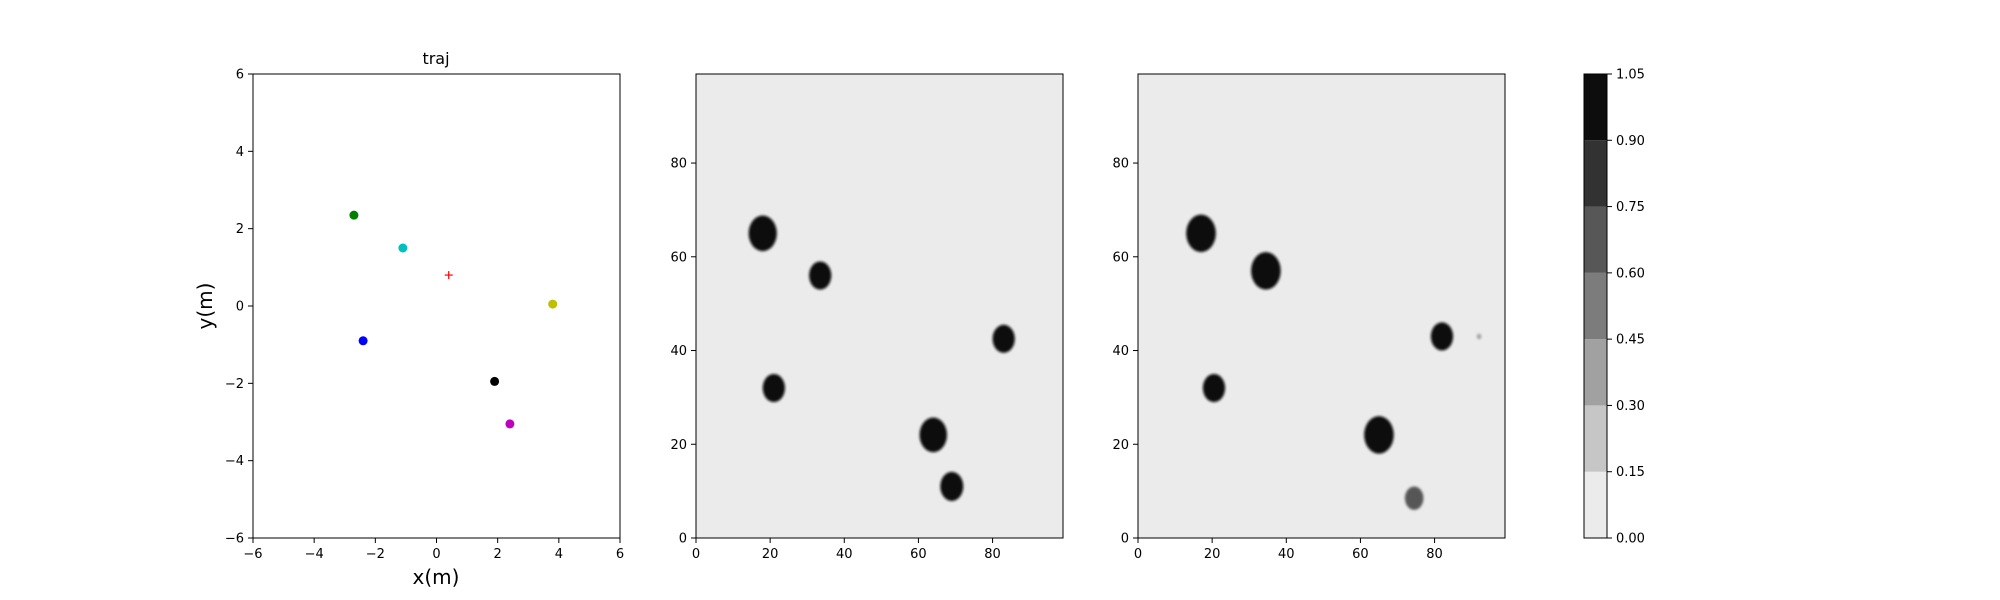 Image resolution: width=2000 pixels, height=600 pixels. I want to click on colorbar-tick-label: 0.30, so click(1630, 406).